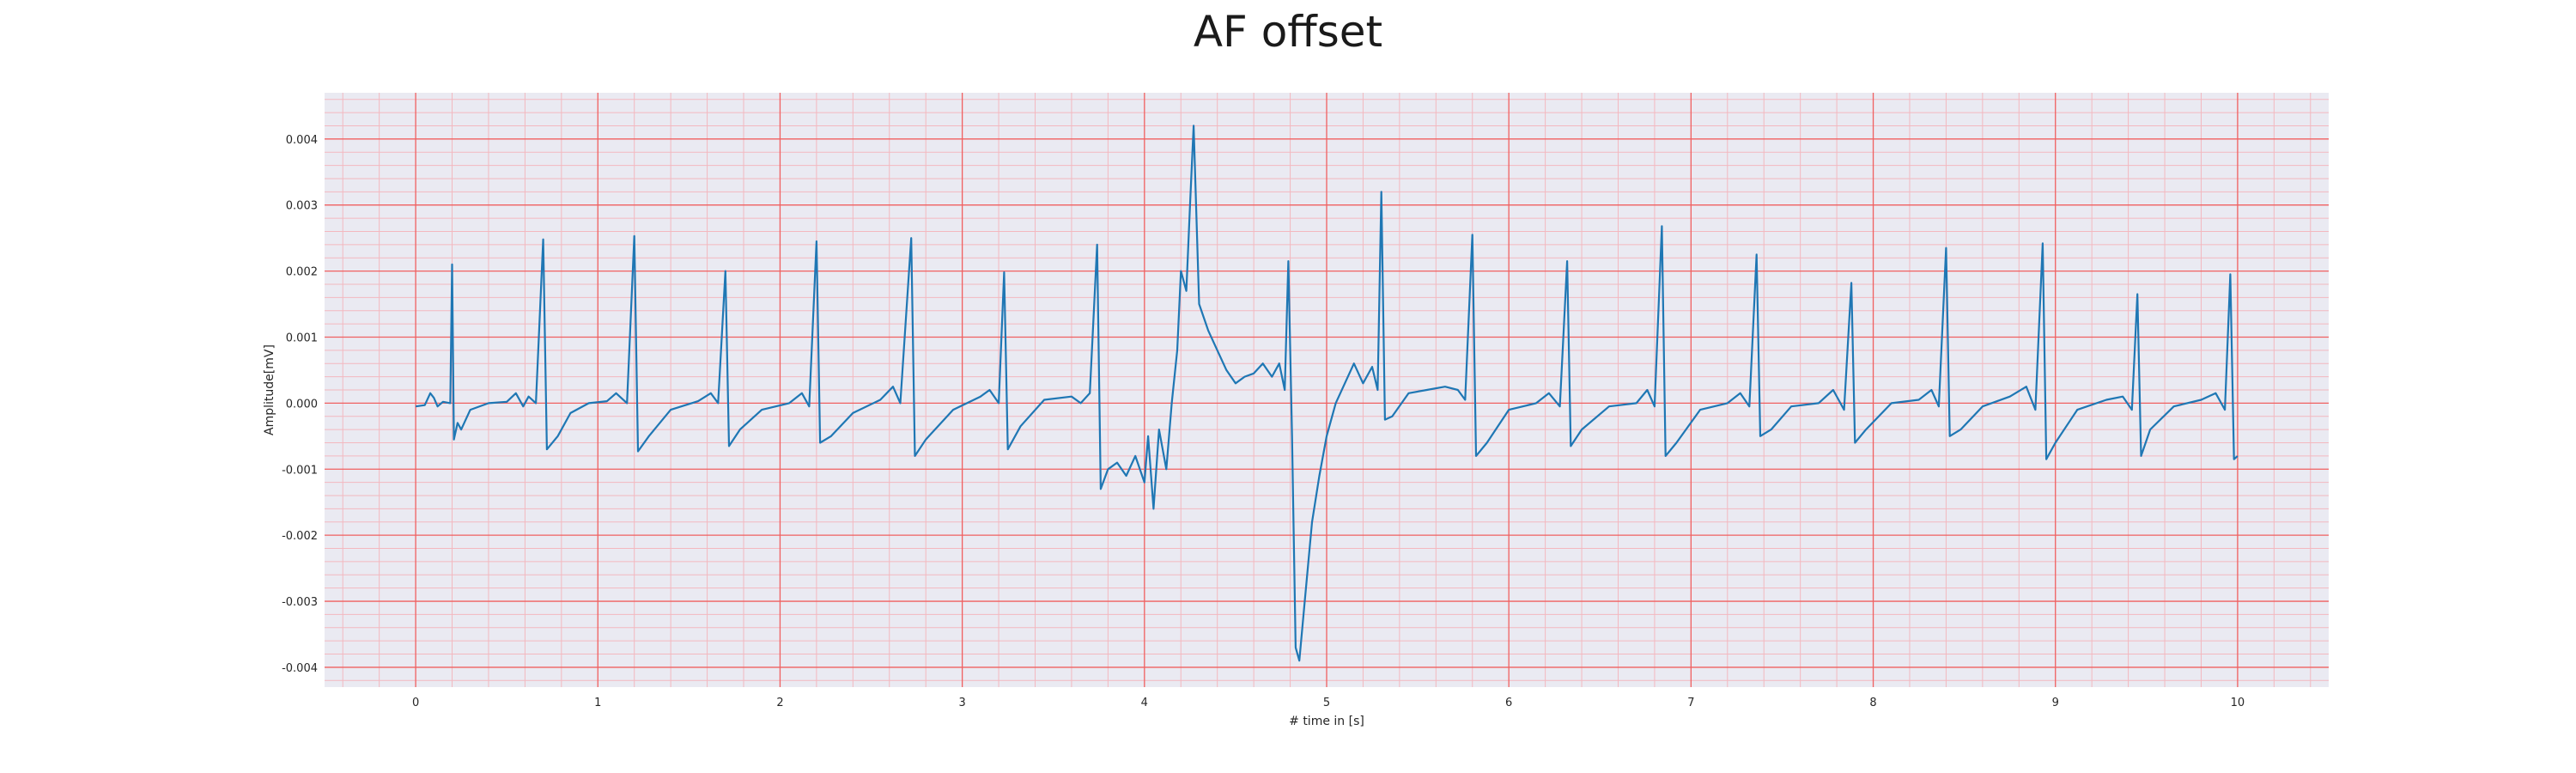 The height and width of the screenshot is (773, 2576). What do you see at coordinates (1508, 703) in the screenshot?
I see `x-tick-label: 6` at bounding box center [1508, 703].